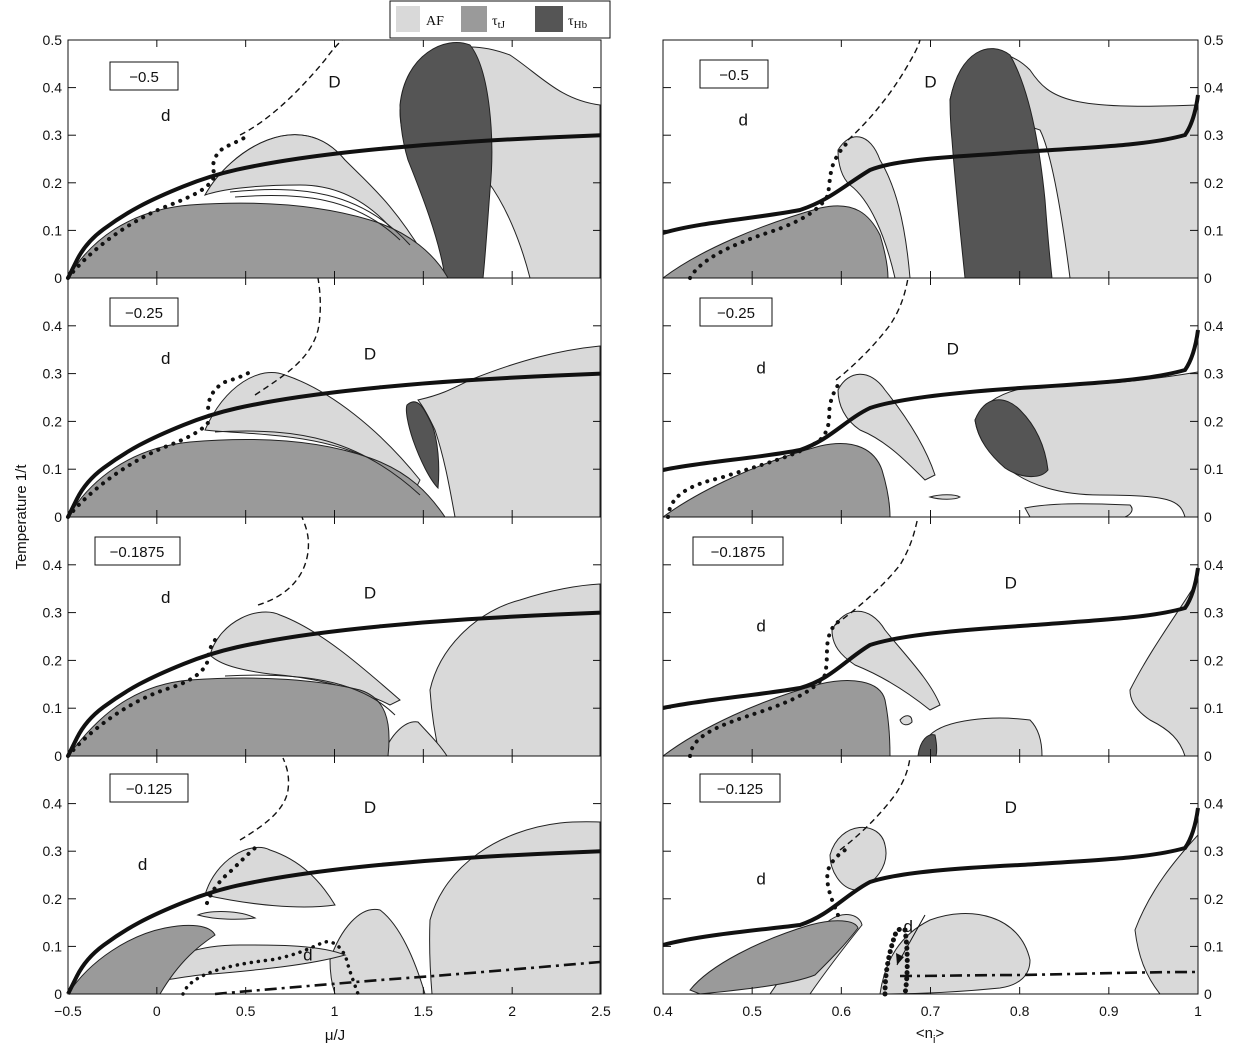 The height and width of the screenshot is (1050, 1239). I want to click on af-boundary-thin, so click(275, 165).